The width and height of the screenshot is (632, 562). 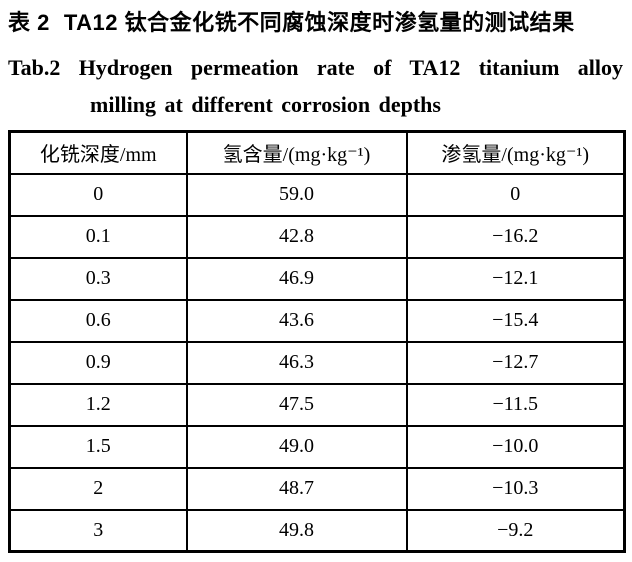 I want to click on table-cell: 49.0, so click(x=296, y=446).